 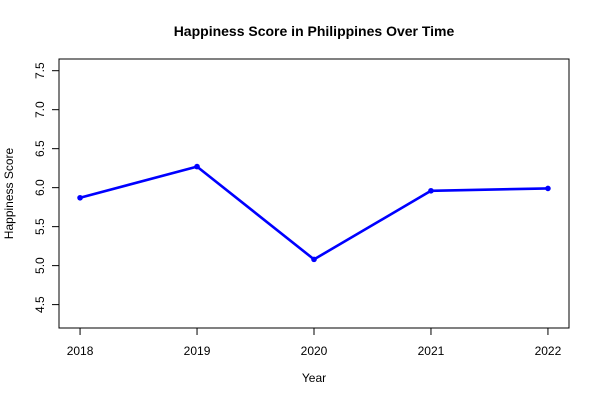 I want to click on x-tick-label: 2019, so click(x=197, y=351).